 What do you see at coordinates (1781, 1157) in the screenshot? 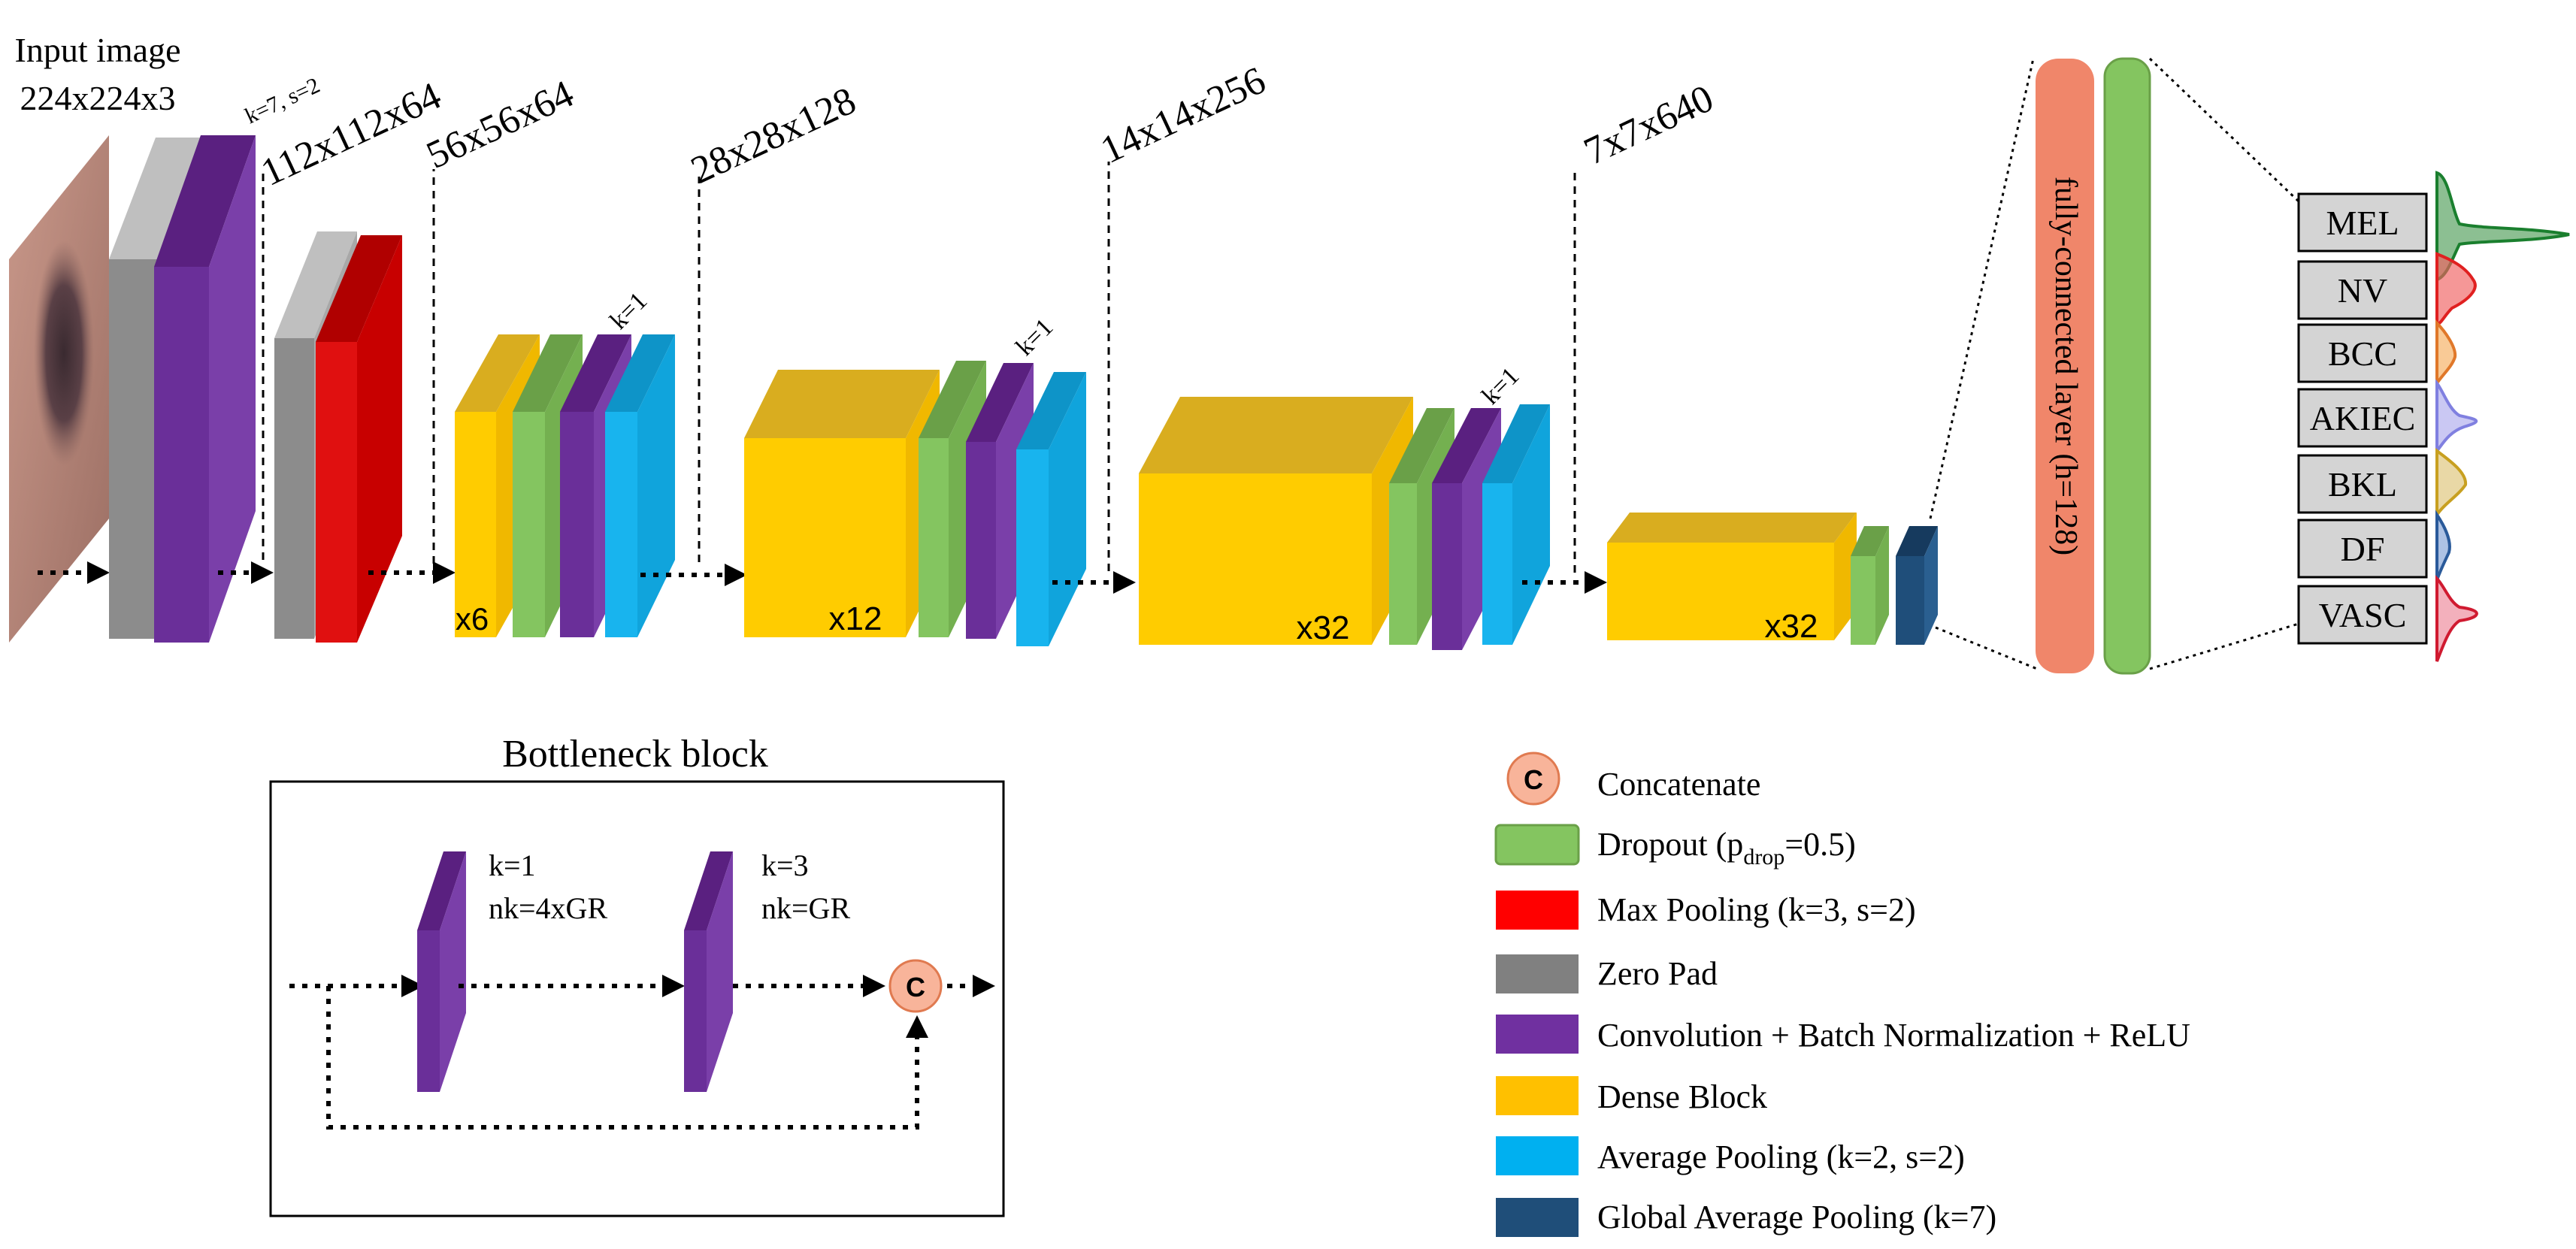
I see `legend-avg-pool: Average Pooling (k=2, s=2)` at bounding box center [1781, 1157].